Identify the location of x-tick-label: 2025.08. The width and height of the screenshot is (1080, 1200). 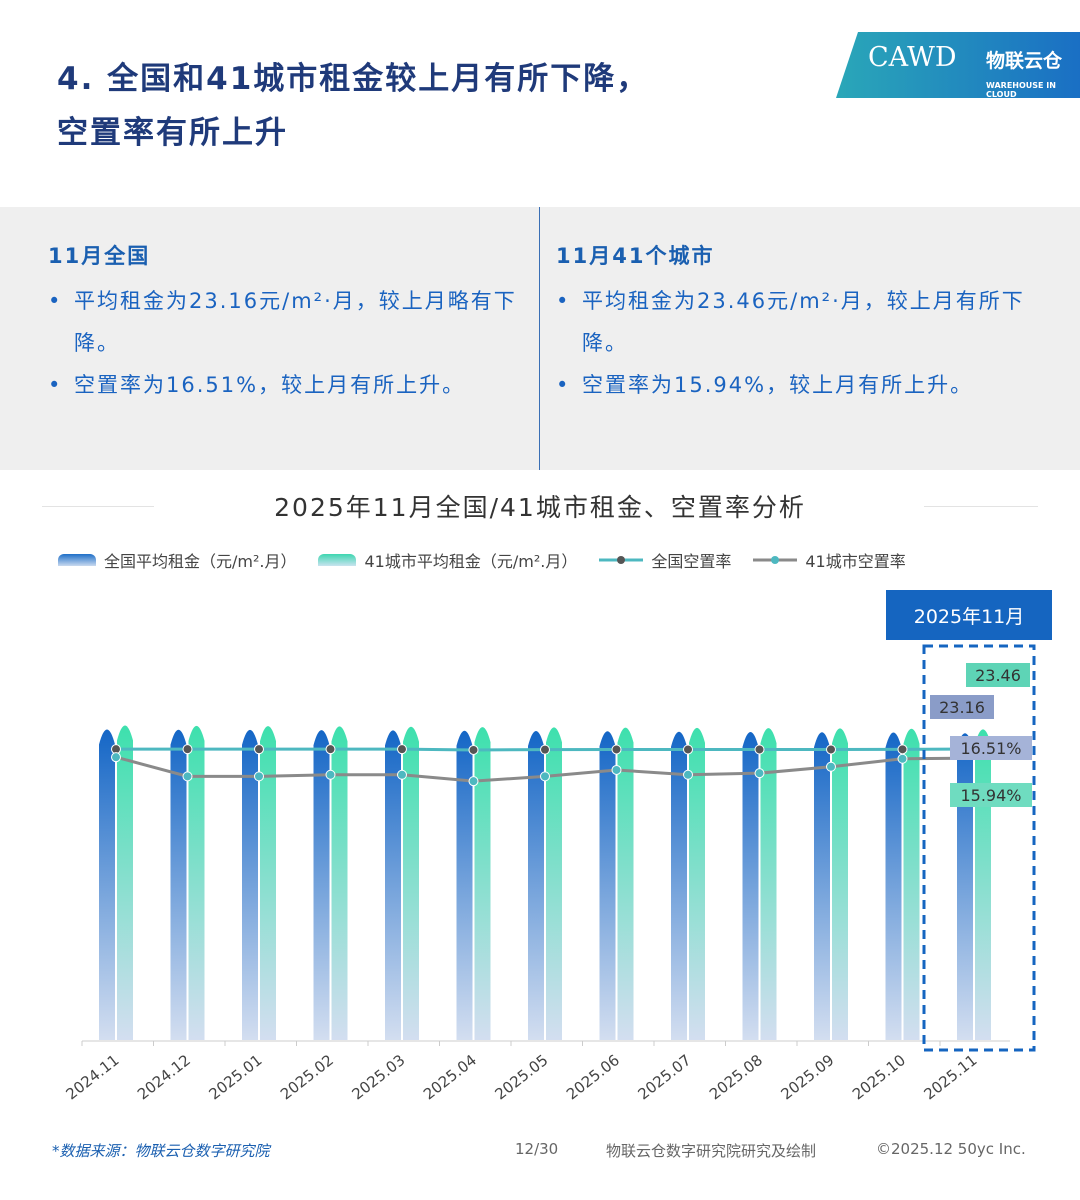
(736, 1077).